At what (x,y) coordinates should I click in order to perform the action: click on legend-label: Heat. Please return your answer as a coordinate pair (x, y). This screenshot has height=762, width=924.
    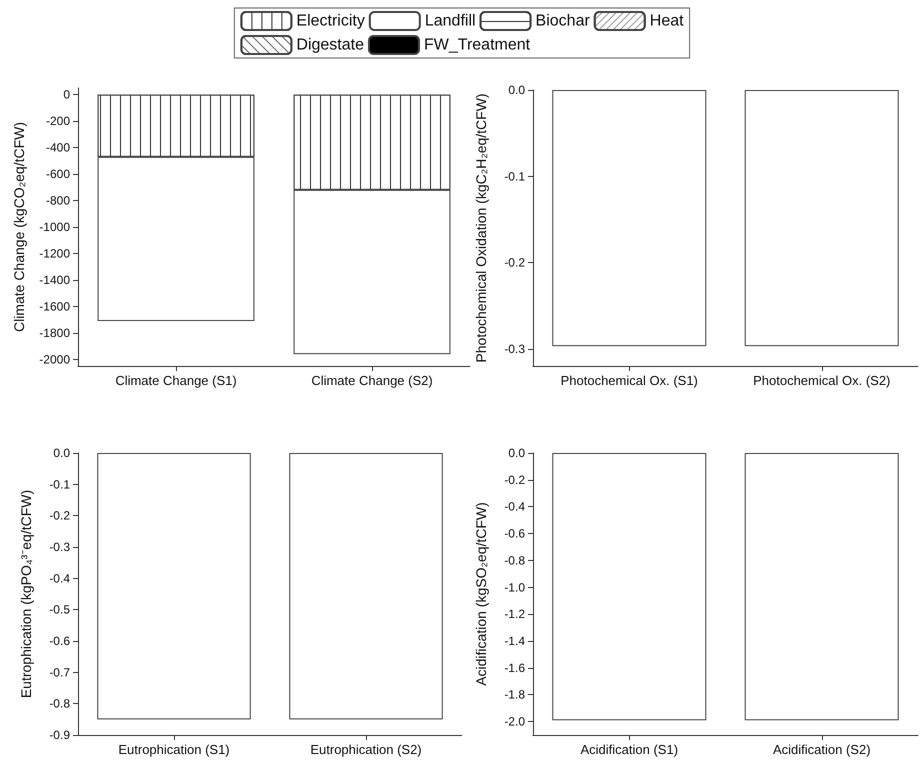
    Looking at the image, I should click on (667, 21).